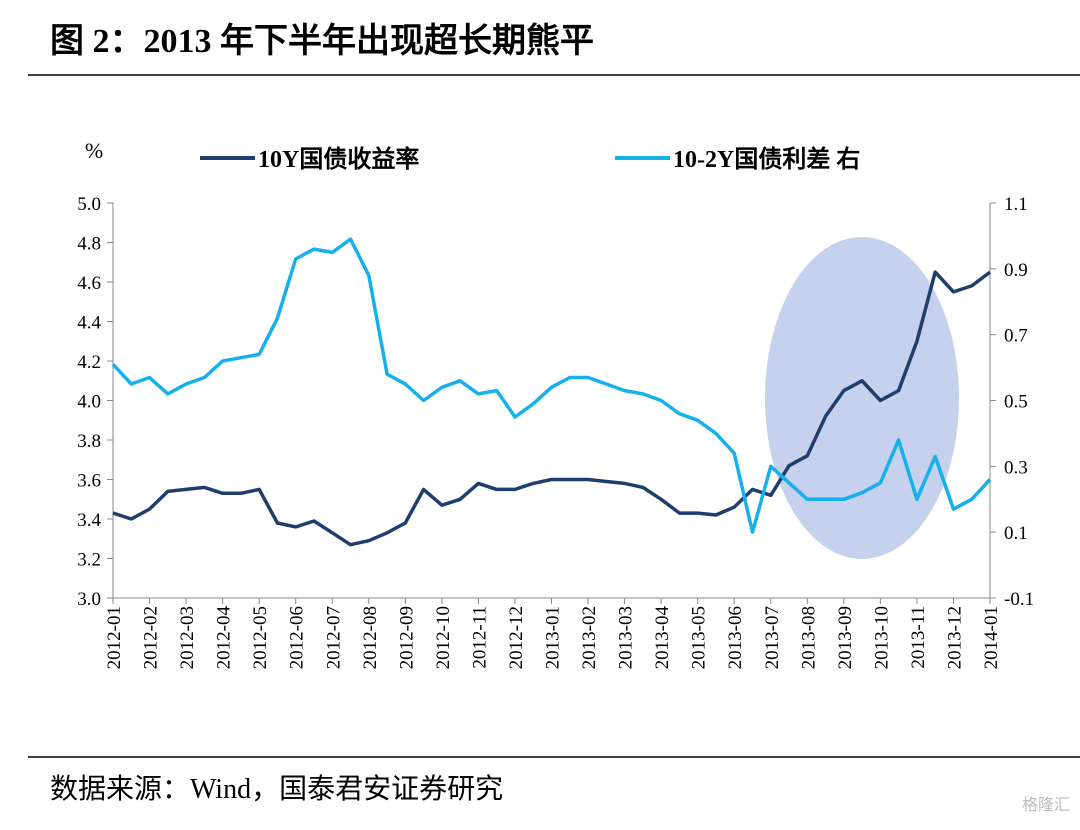 The image size is (1080, 830). Describe the element at coordinates (1016, 270) in the screenshot. I see `y2-tick-label: 0.9` at that location.